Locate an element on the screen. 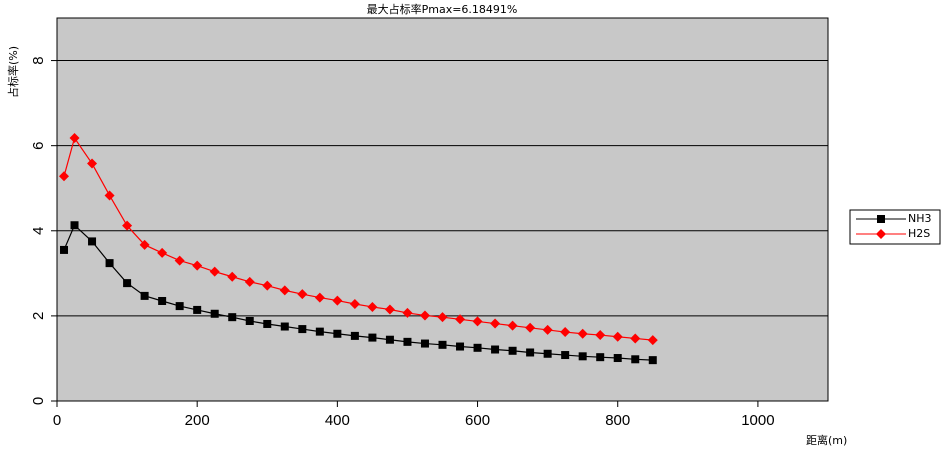  legend-label: NH3 is located at coordinates (920, 218).